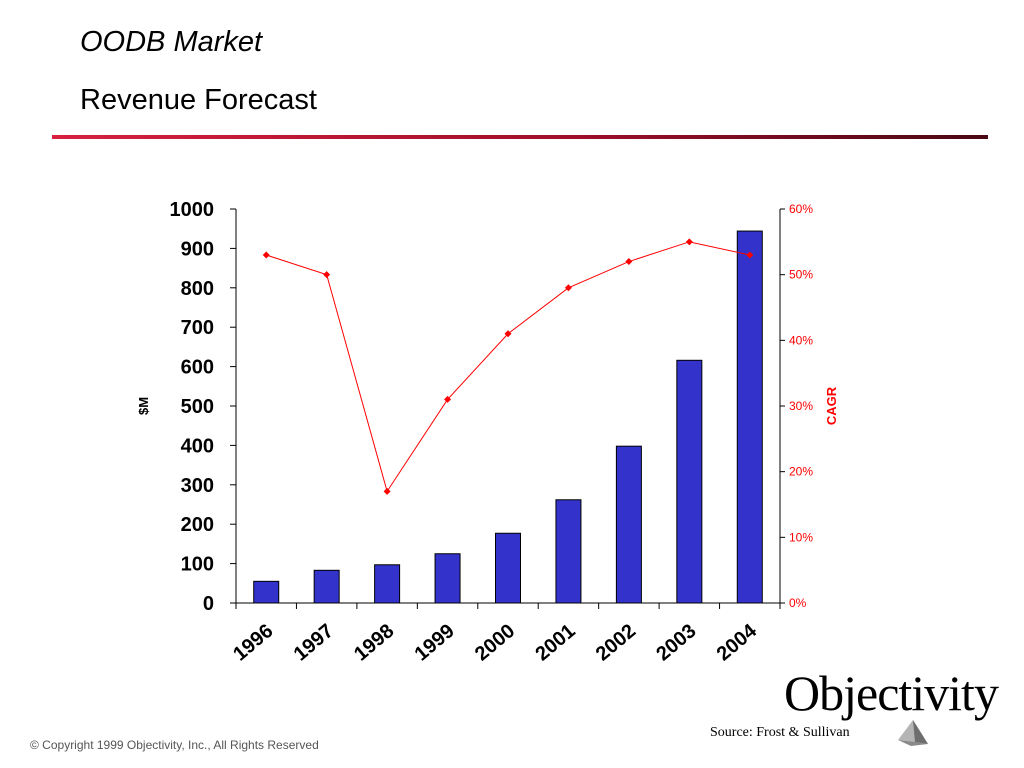 This screenshot has width=1024, height=768. Describe the element at coordinates (508, 568) in the screenshot. I see `bar-2000` at that location.